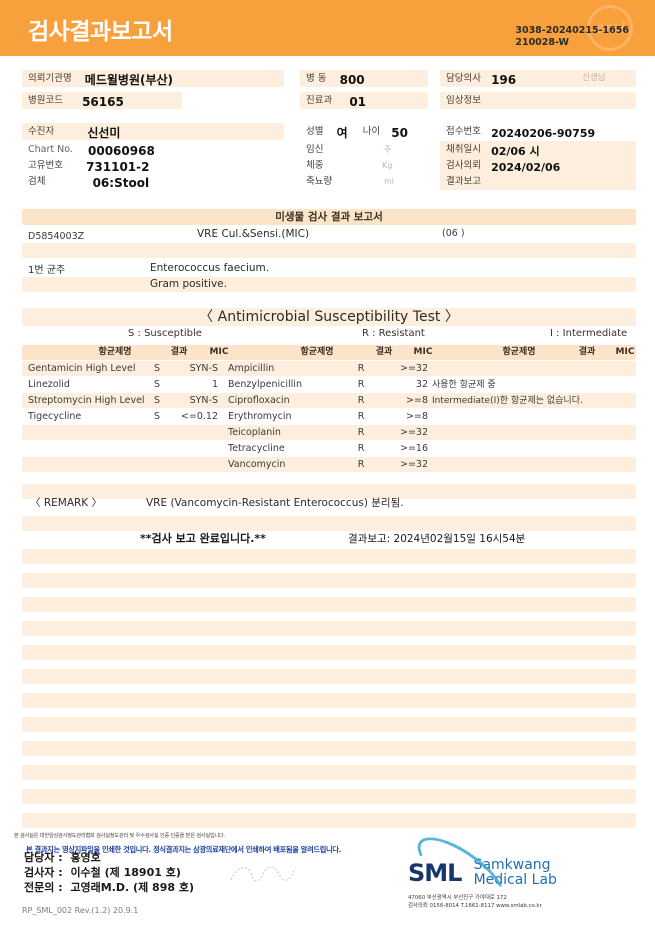  What do you see at coordinates (421, 384) in the screenshot?
I see `abx-mic: 32` at bounding box center [421, 384].